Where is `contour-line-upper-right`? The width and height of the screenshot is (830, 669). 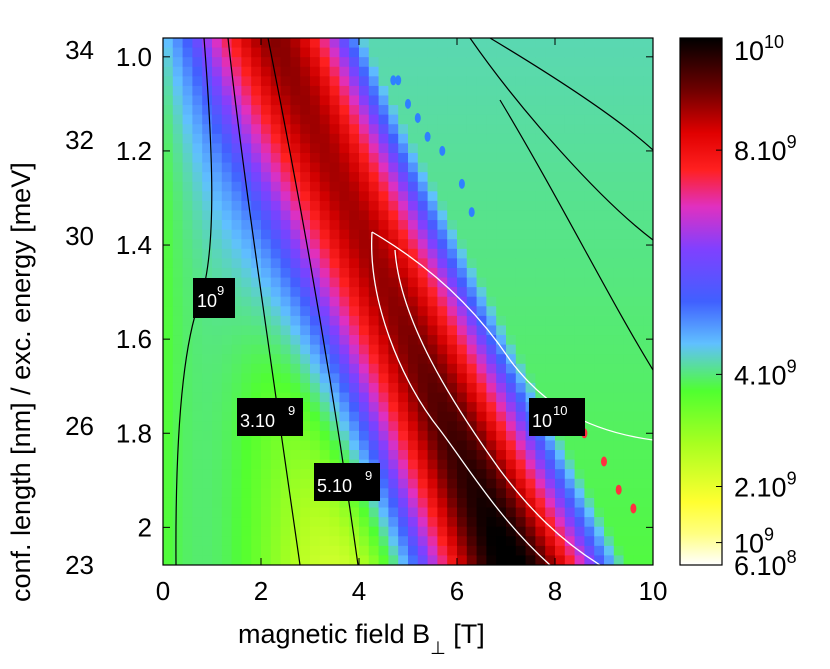
contour-line-upper-right is located at coordinates (571, 94).